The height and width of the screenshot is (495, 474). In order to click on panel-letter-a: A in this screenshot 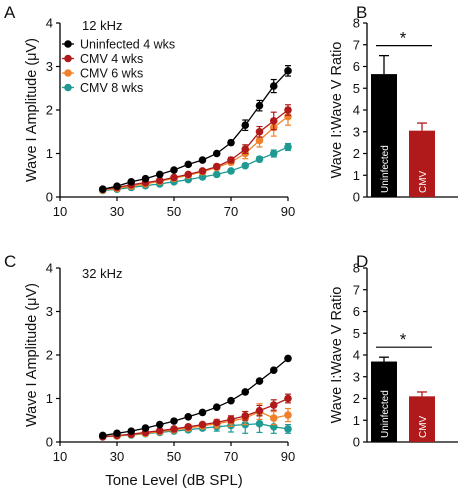, I will do `click(10, 12)`.